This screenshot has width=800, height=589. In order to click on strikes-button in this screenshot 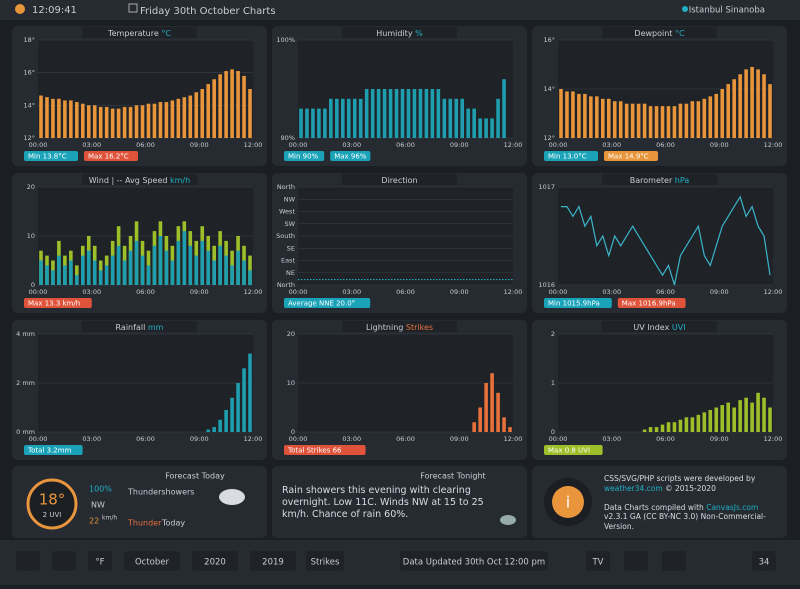, I will do `click(325, 561)`.